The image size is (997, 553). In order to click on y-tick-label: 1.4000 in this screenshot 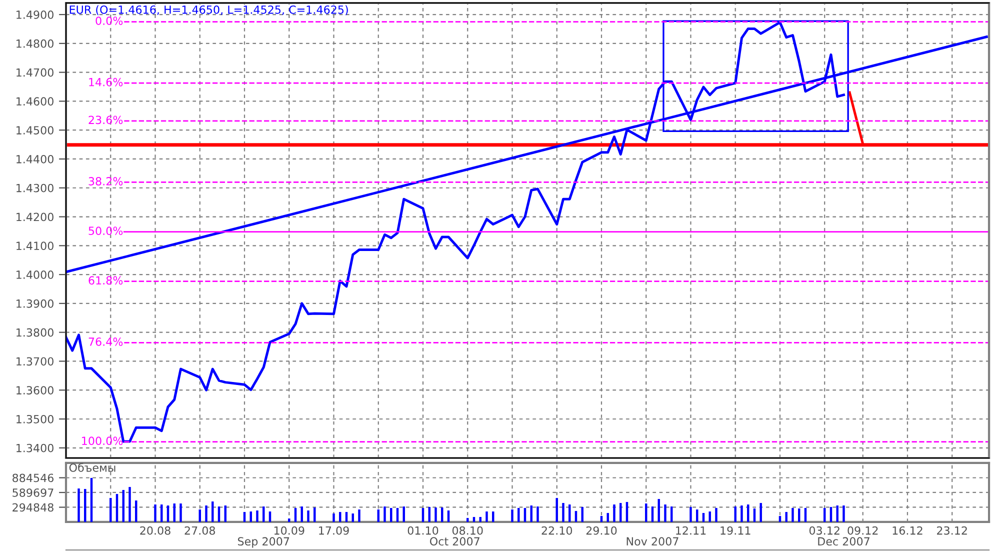, I will do `click(35, 274)`.